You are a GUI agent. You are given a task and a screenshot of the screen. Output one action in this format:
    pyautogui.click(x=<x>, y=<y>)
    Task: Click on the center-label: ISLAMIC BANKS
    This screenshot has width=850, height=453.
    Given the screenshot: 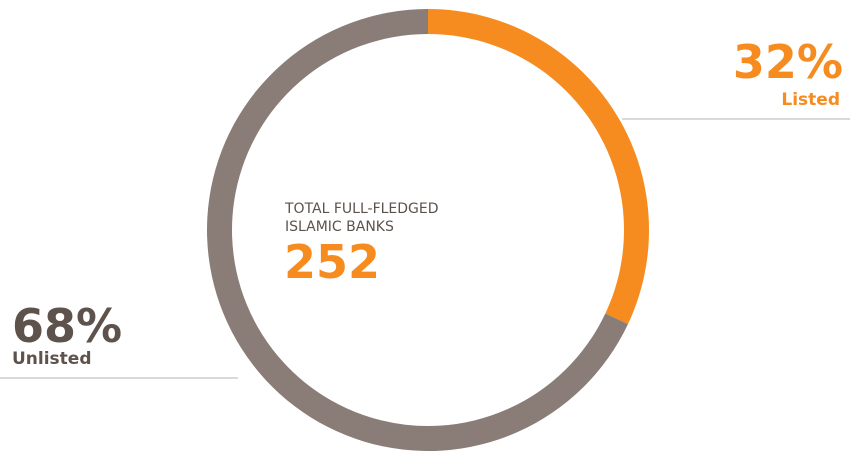 What is the action you would take?
    pyautogui.click(x=339, y=227)
    